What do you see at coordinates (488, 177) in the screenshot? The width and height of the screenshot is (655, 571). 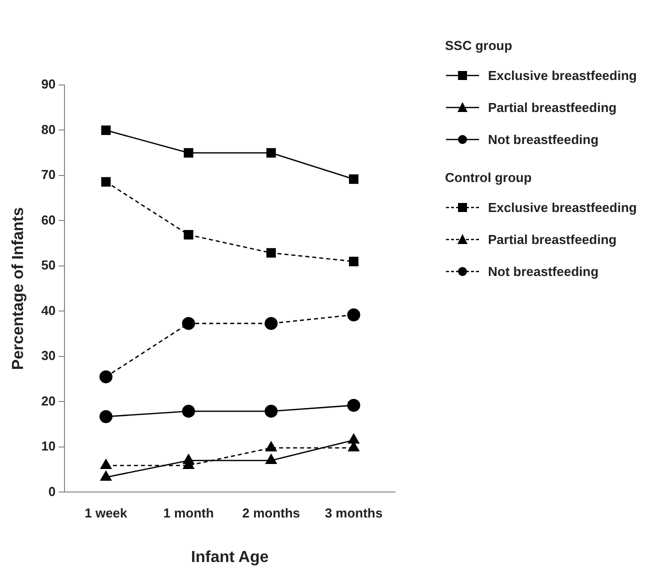 I see `text: Control group` at bounding box center [488, 177].